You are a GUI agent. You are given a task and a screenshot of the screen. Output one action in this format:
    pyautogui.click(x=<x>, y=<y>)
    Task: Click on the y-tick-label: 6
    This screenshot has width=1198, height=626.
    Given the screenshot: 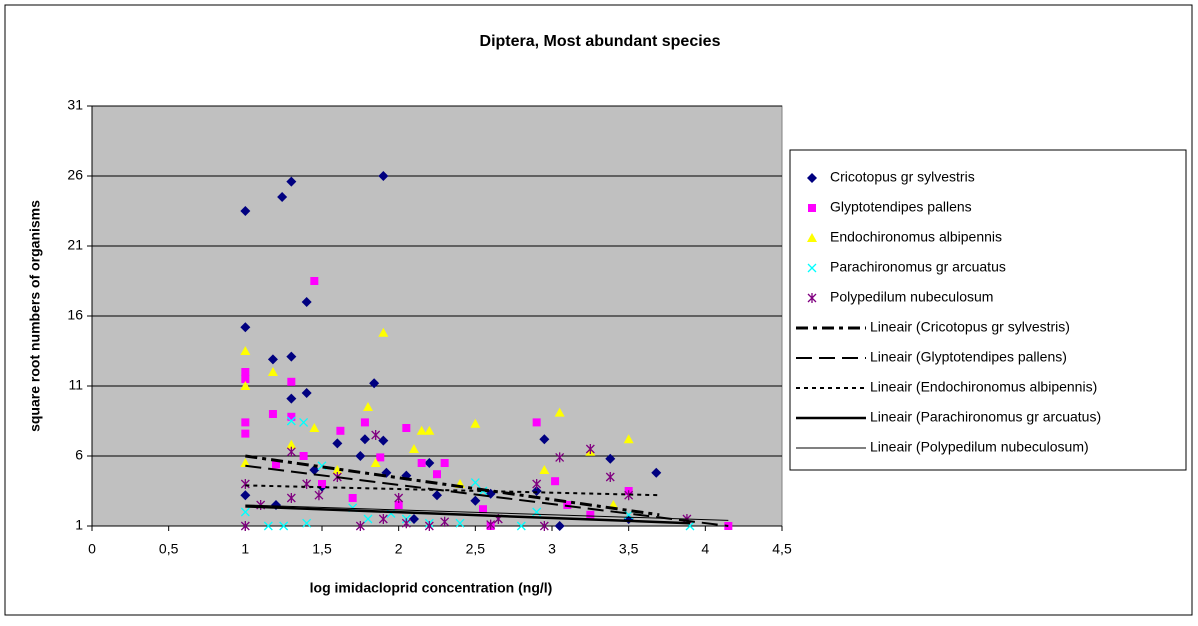 What is the action you would take?
    pyautogui.click(x=79, y=455)
    